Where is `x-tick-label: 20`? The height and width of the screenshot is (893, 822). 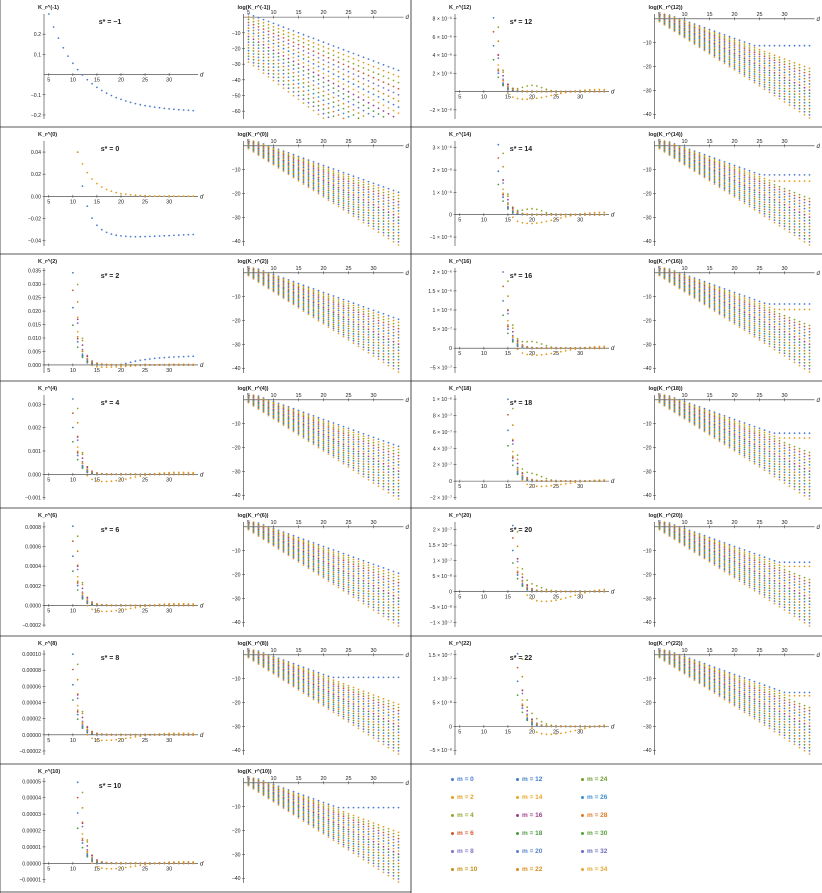
x-tick-label: 20 is located at coordinates (121, 371).